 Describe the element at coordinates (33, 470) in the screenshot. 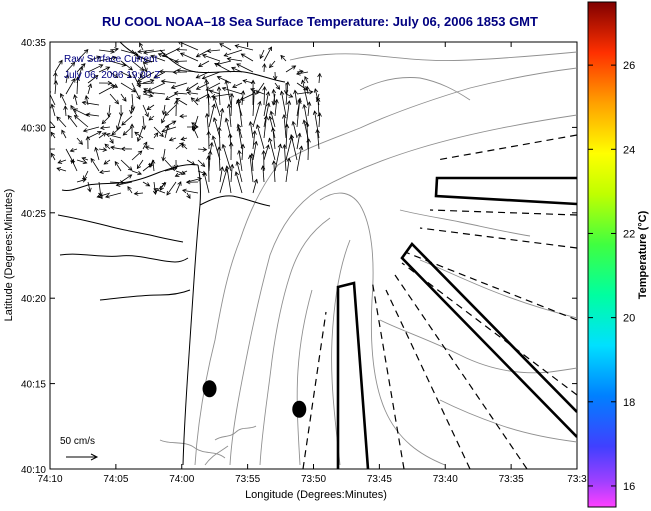

I see `y-tick-label: 40:10` at that location.